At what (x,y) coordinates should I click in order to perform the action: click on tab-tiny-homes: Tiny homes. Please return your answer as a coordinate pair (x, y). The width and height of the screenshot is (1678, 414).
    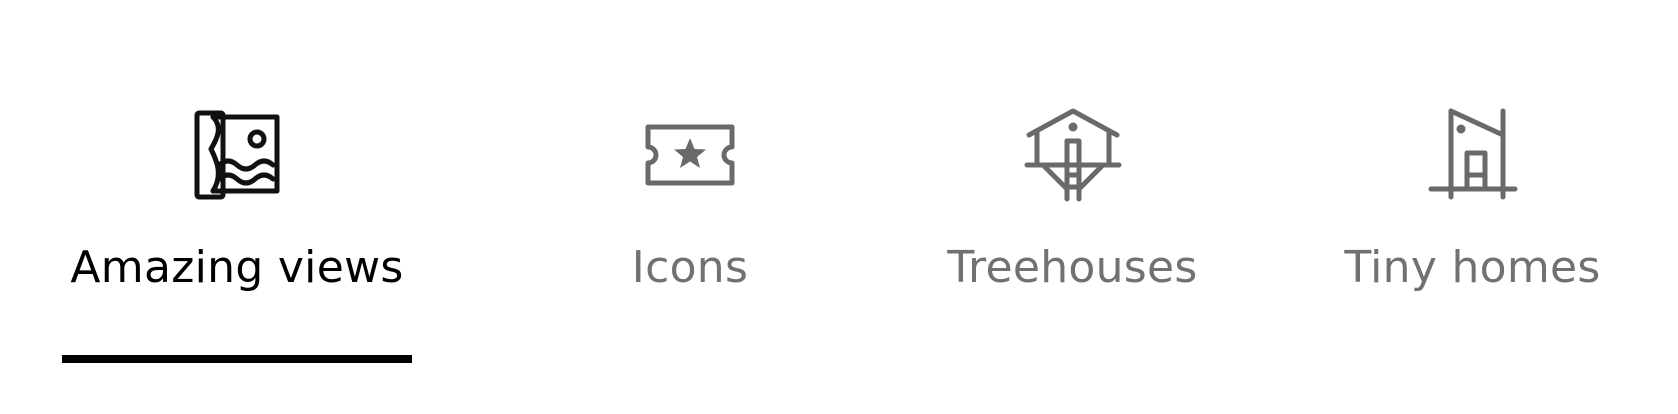
    Looking at the image, I should click on (1472, 240).